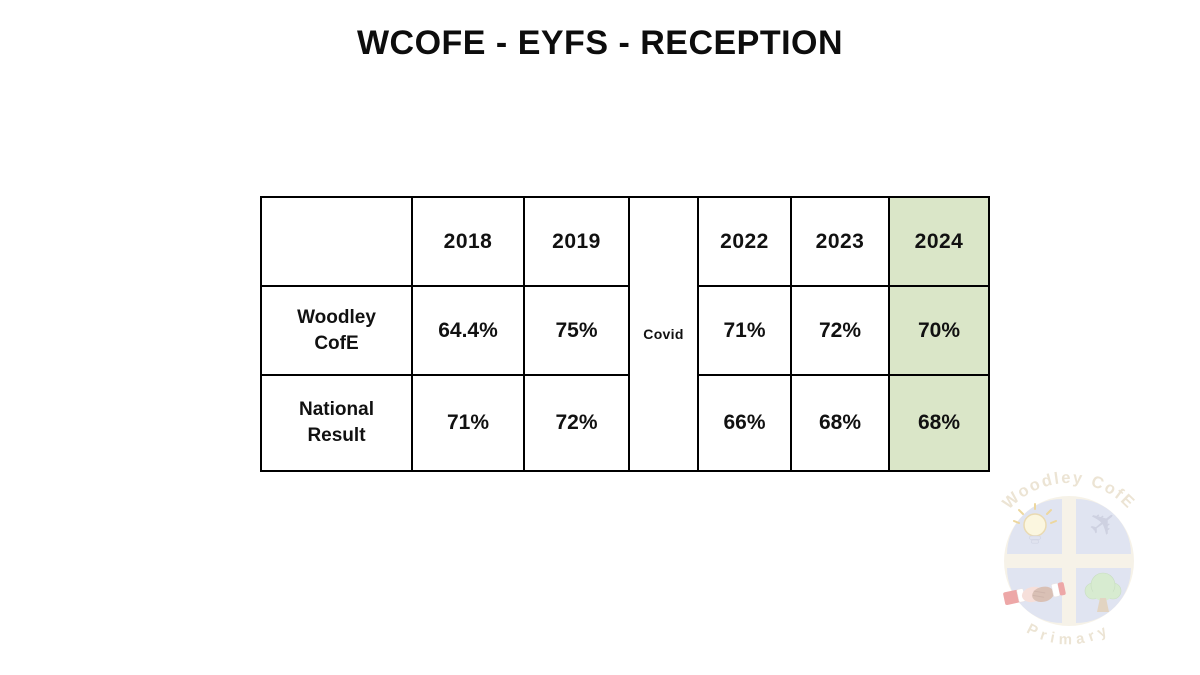 The image size is (1200, 675). Describe the element at coordinates (576, 330) in the screenshot. I see `value-cell: 75%` at that location.